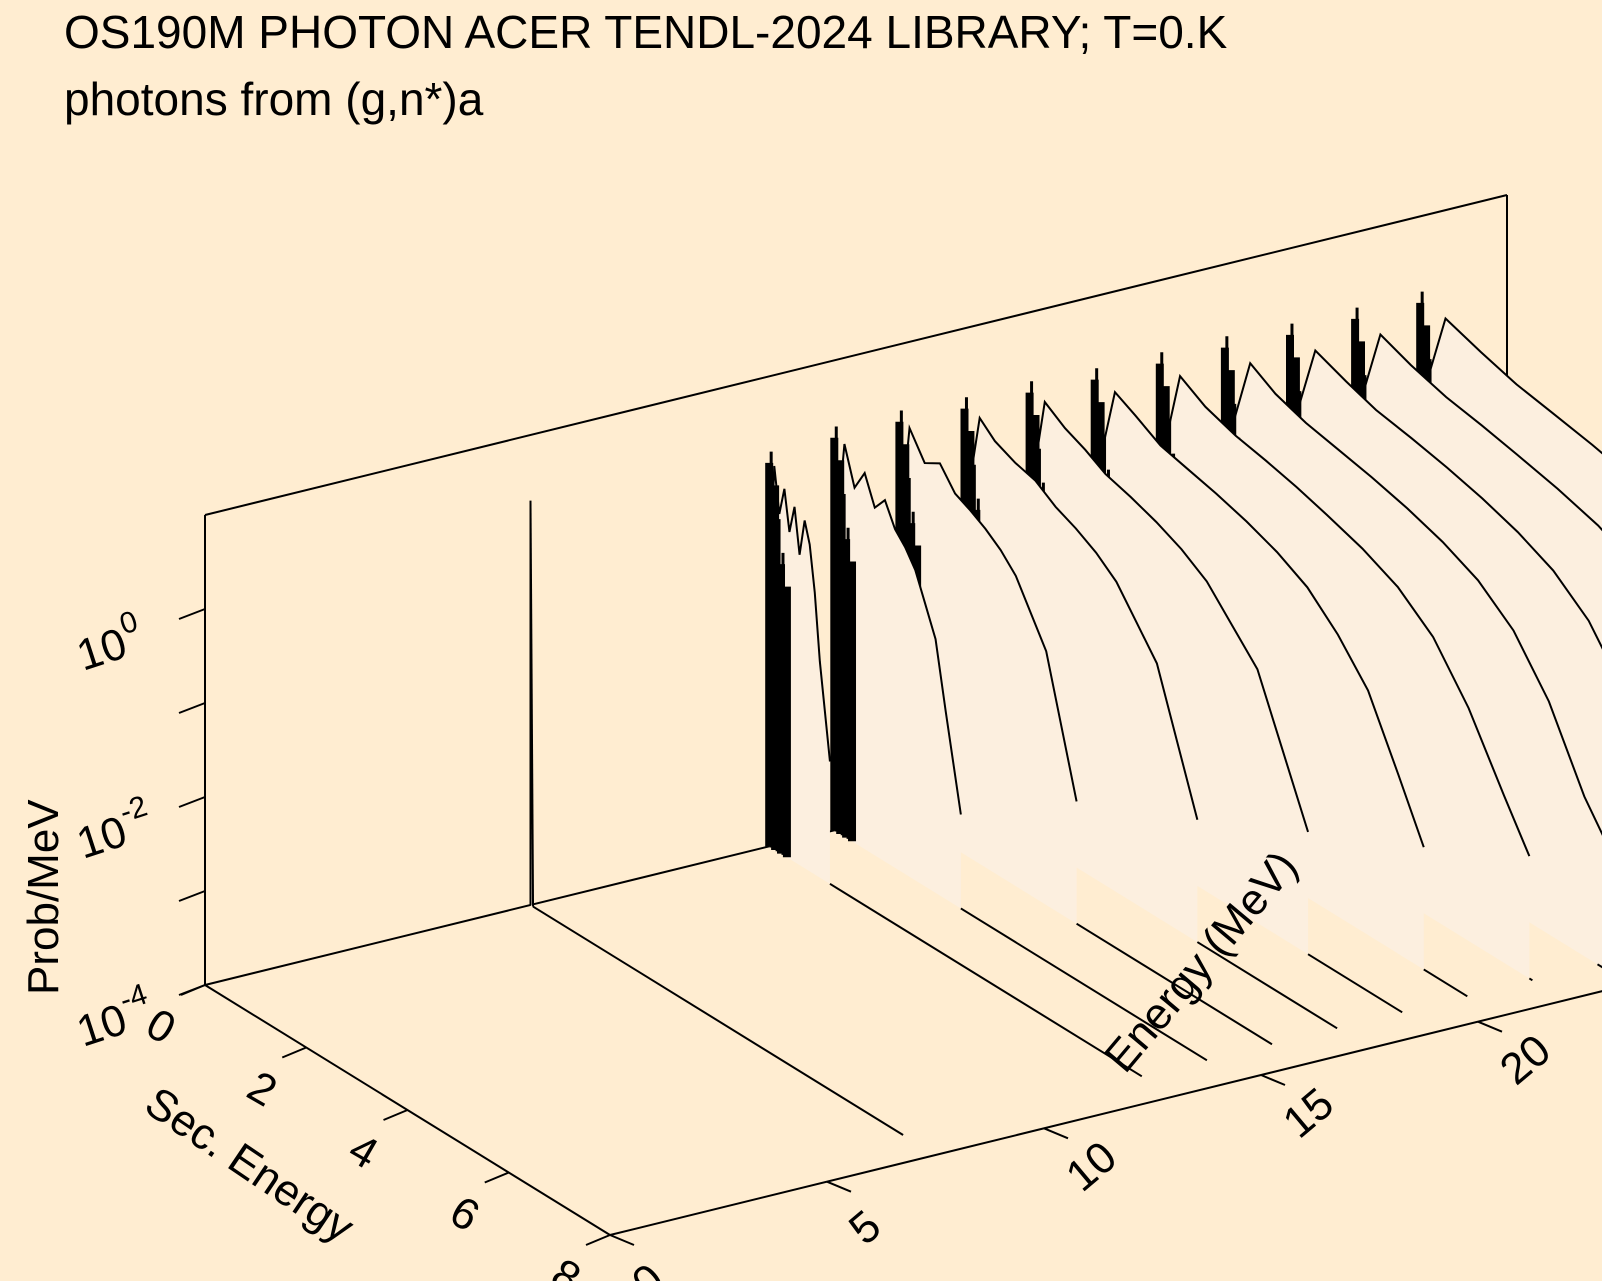 The image size is (1602, 1281). What do you see at coordinates (566, 1265) in the screenshot?
I see `y-tick-label: 8` at bounding box center [566, 1265].